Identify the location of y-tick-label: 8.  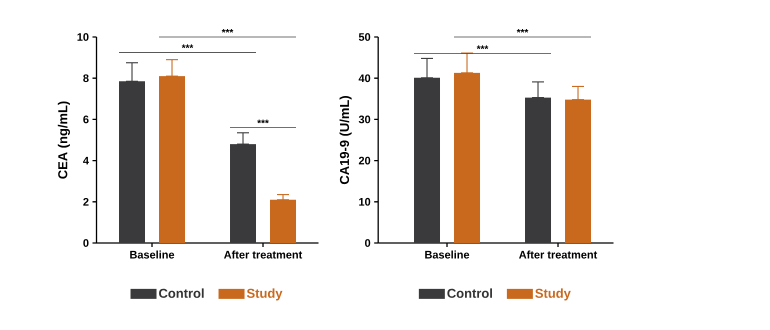
(86, 78).